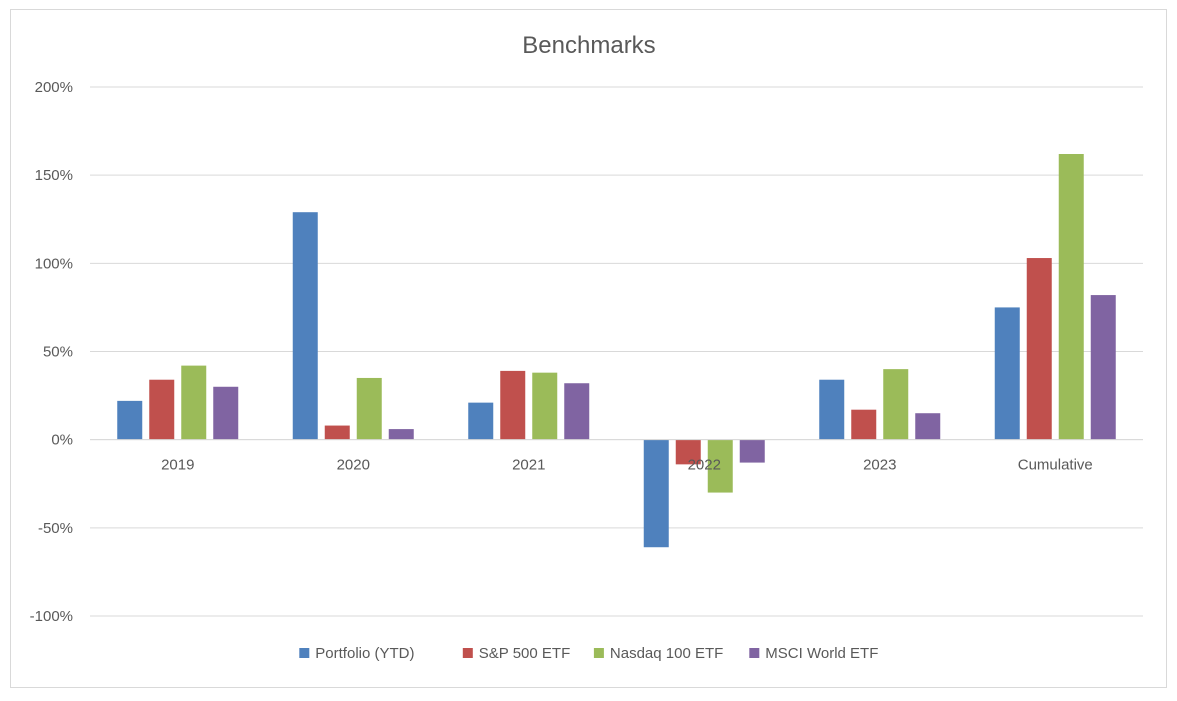  Describe the element at coordinates (864, 424) in the screenshot. I see `bar-s-p-500-etf-2023` at that location.